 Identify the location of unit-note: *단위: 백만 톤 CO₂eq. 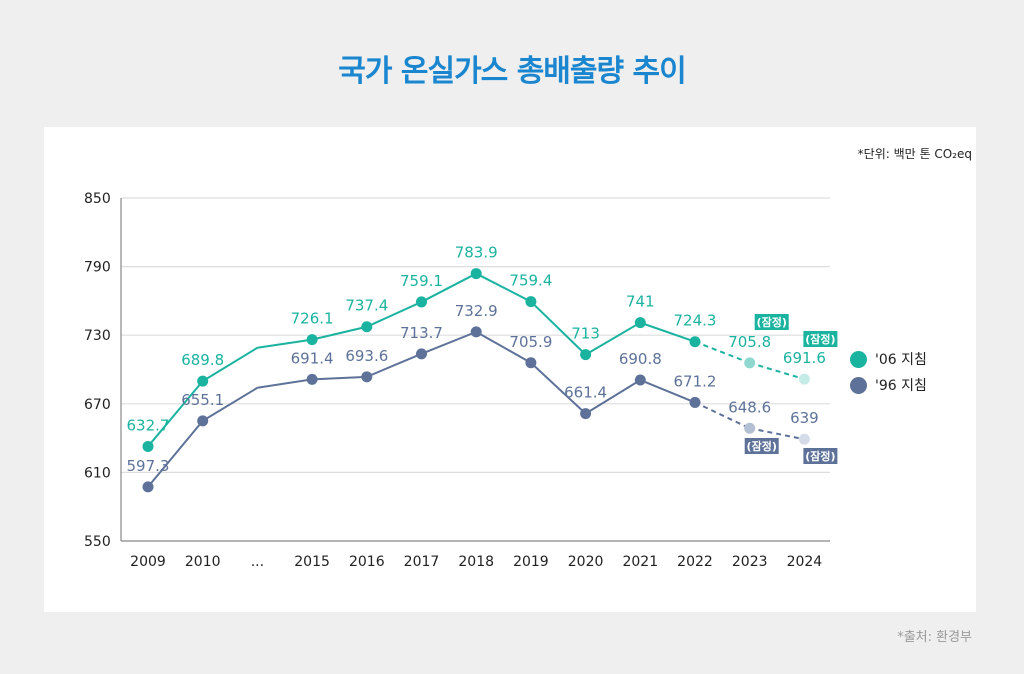
(914, 154).